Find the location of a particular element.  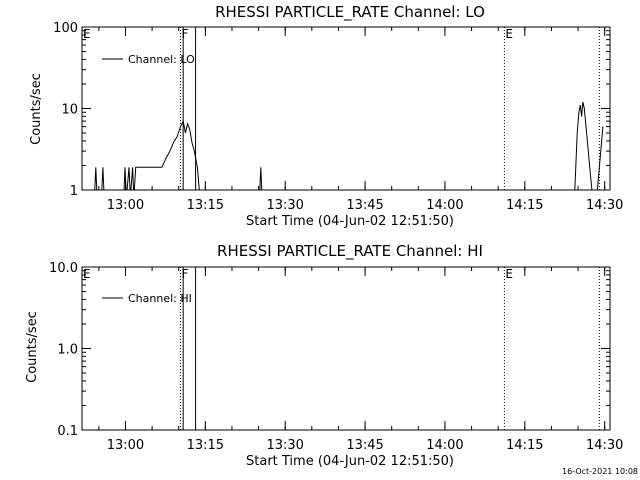

footer-timestamp: 16-Oct-2021 10:08 is located at coordinates (600, 471).